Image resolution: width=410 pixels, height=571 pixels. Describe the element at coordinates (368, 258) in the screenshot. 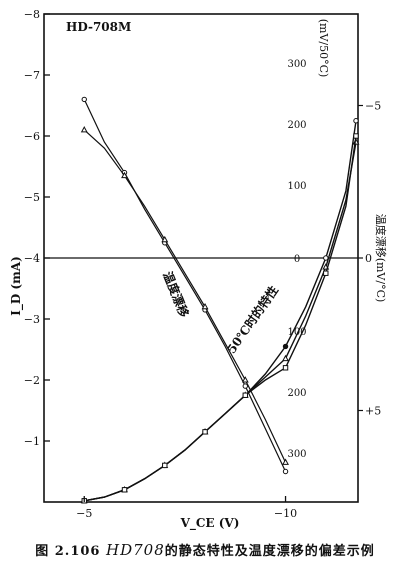

I see `right-axis-tick-label: 0` at that location.